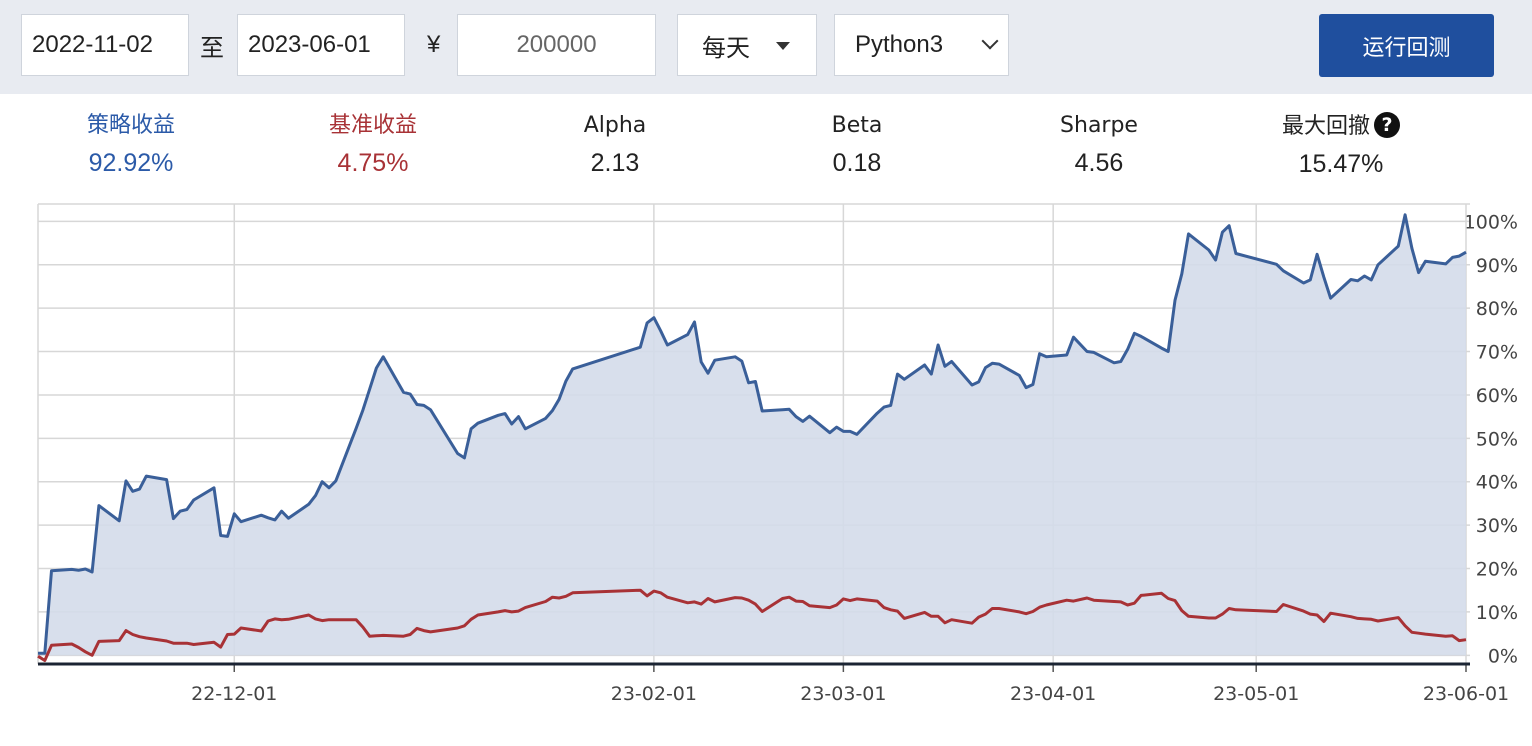  I want to click on stat-value: 4.75%, so click(373, 163).